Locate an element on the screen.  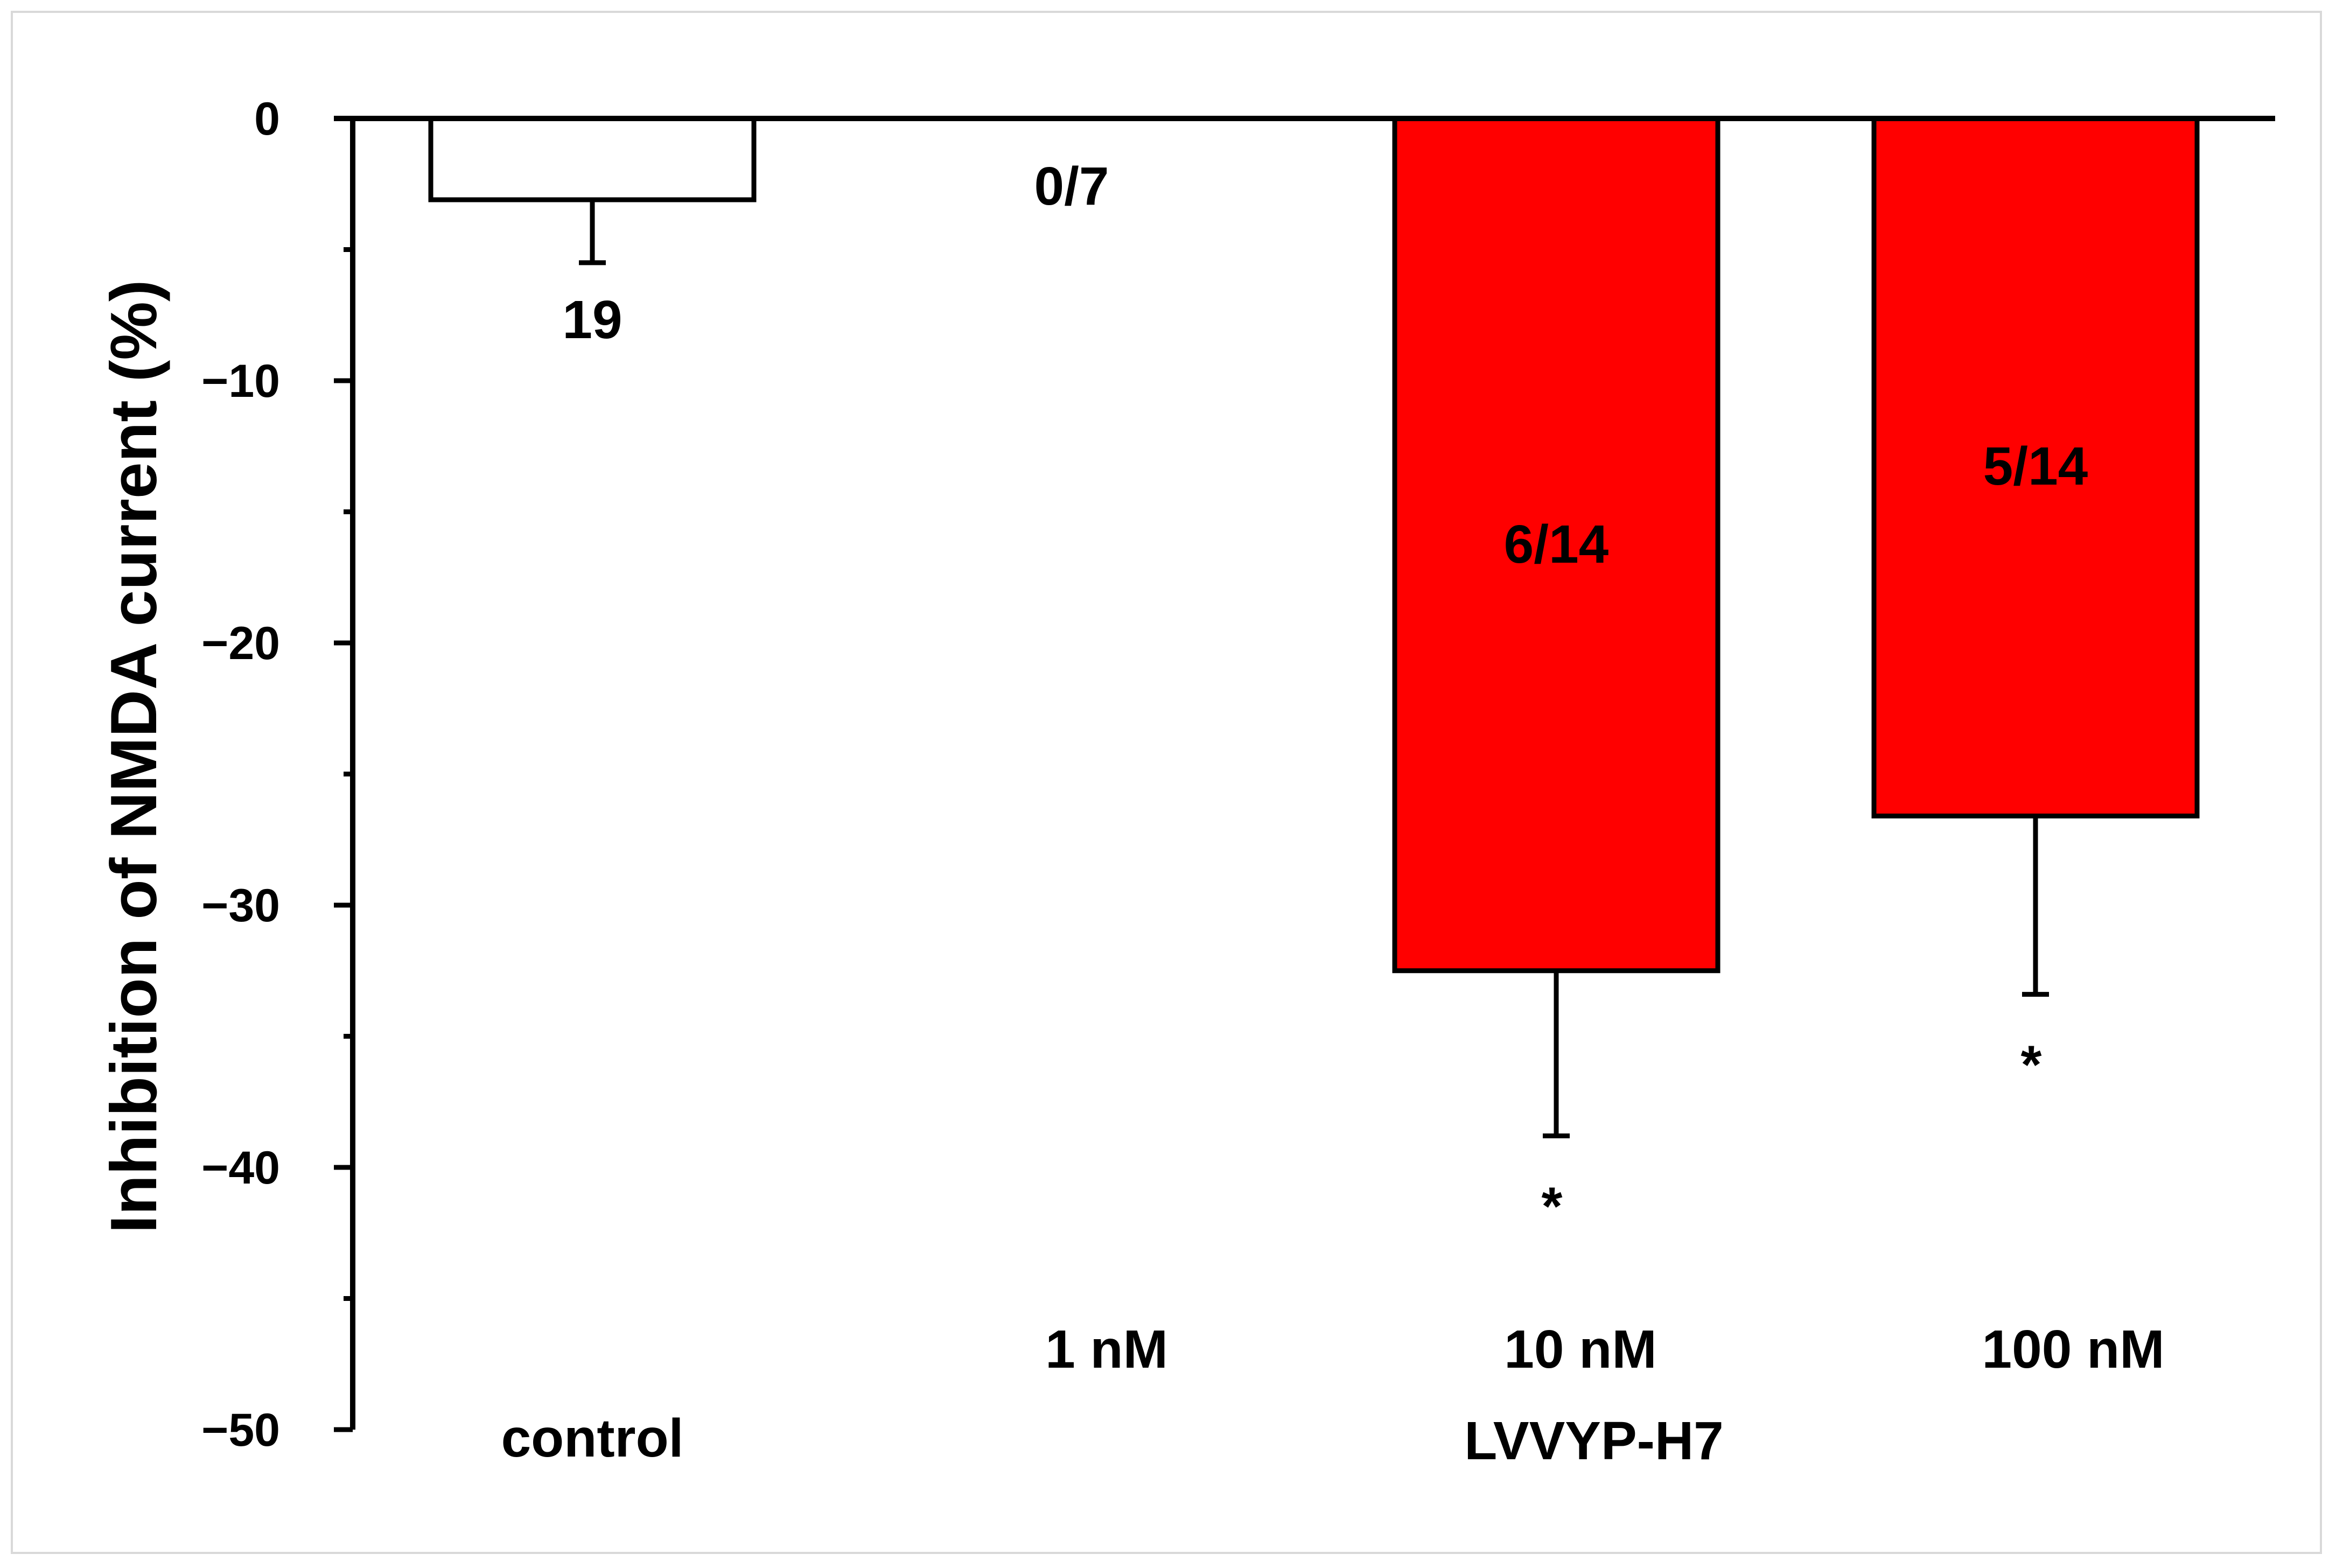
x-category-label-10-nM: 10 nM is located at coordinates (1580, 1349).